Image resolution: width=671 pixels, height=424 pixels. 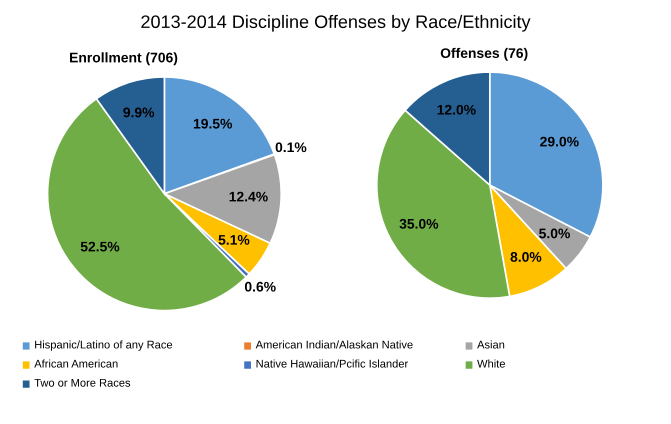 I want to click on data-label: 12.4%, so click(x=249, y=197).